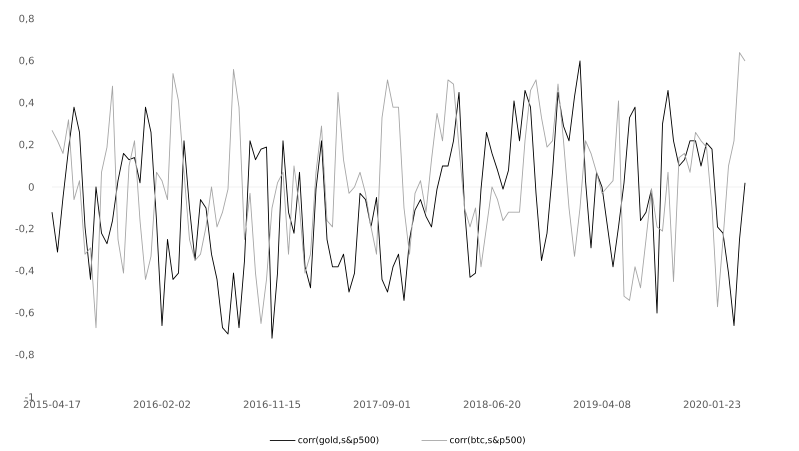 The image size is (799, 451). I want to click on x-tick-label: 2020-01-23, so click(712, 404).